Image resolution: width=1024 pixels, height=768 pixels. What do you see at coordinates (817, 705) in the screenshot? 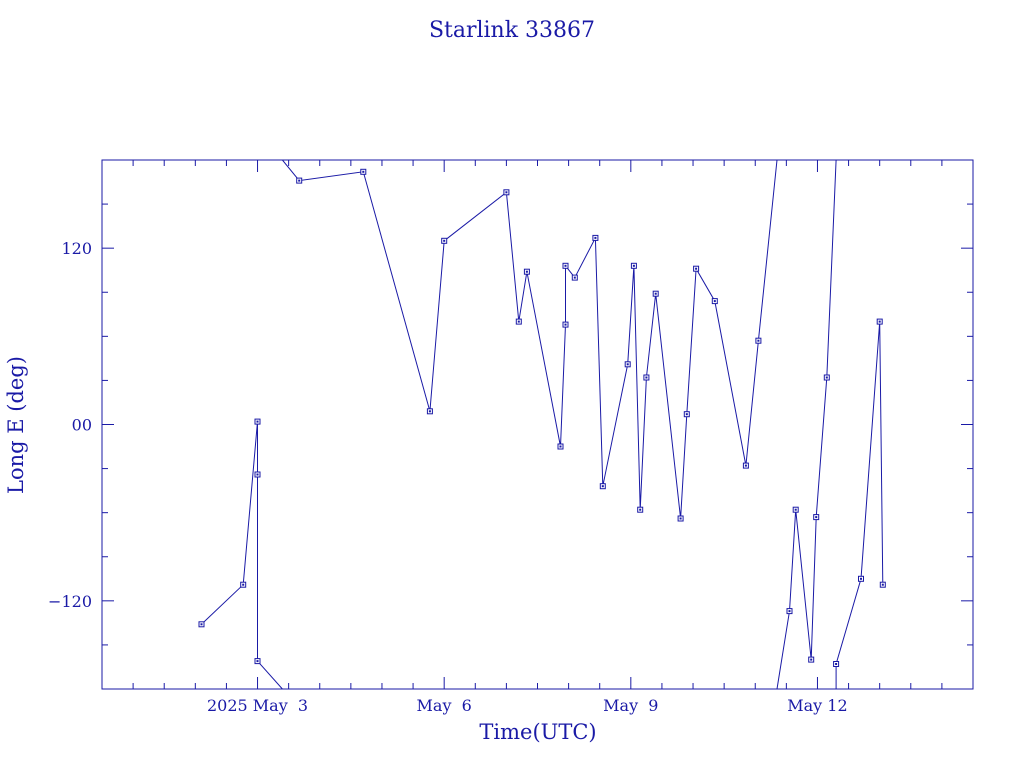
I see `x-tick-label: May 12` at bounding box center [817, 705].